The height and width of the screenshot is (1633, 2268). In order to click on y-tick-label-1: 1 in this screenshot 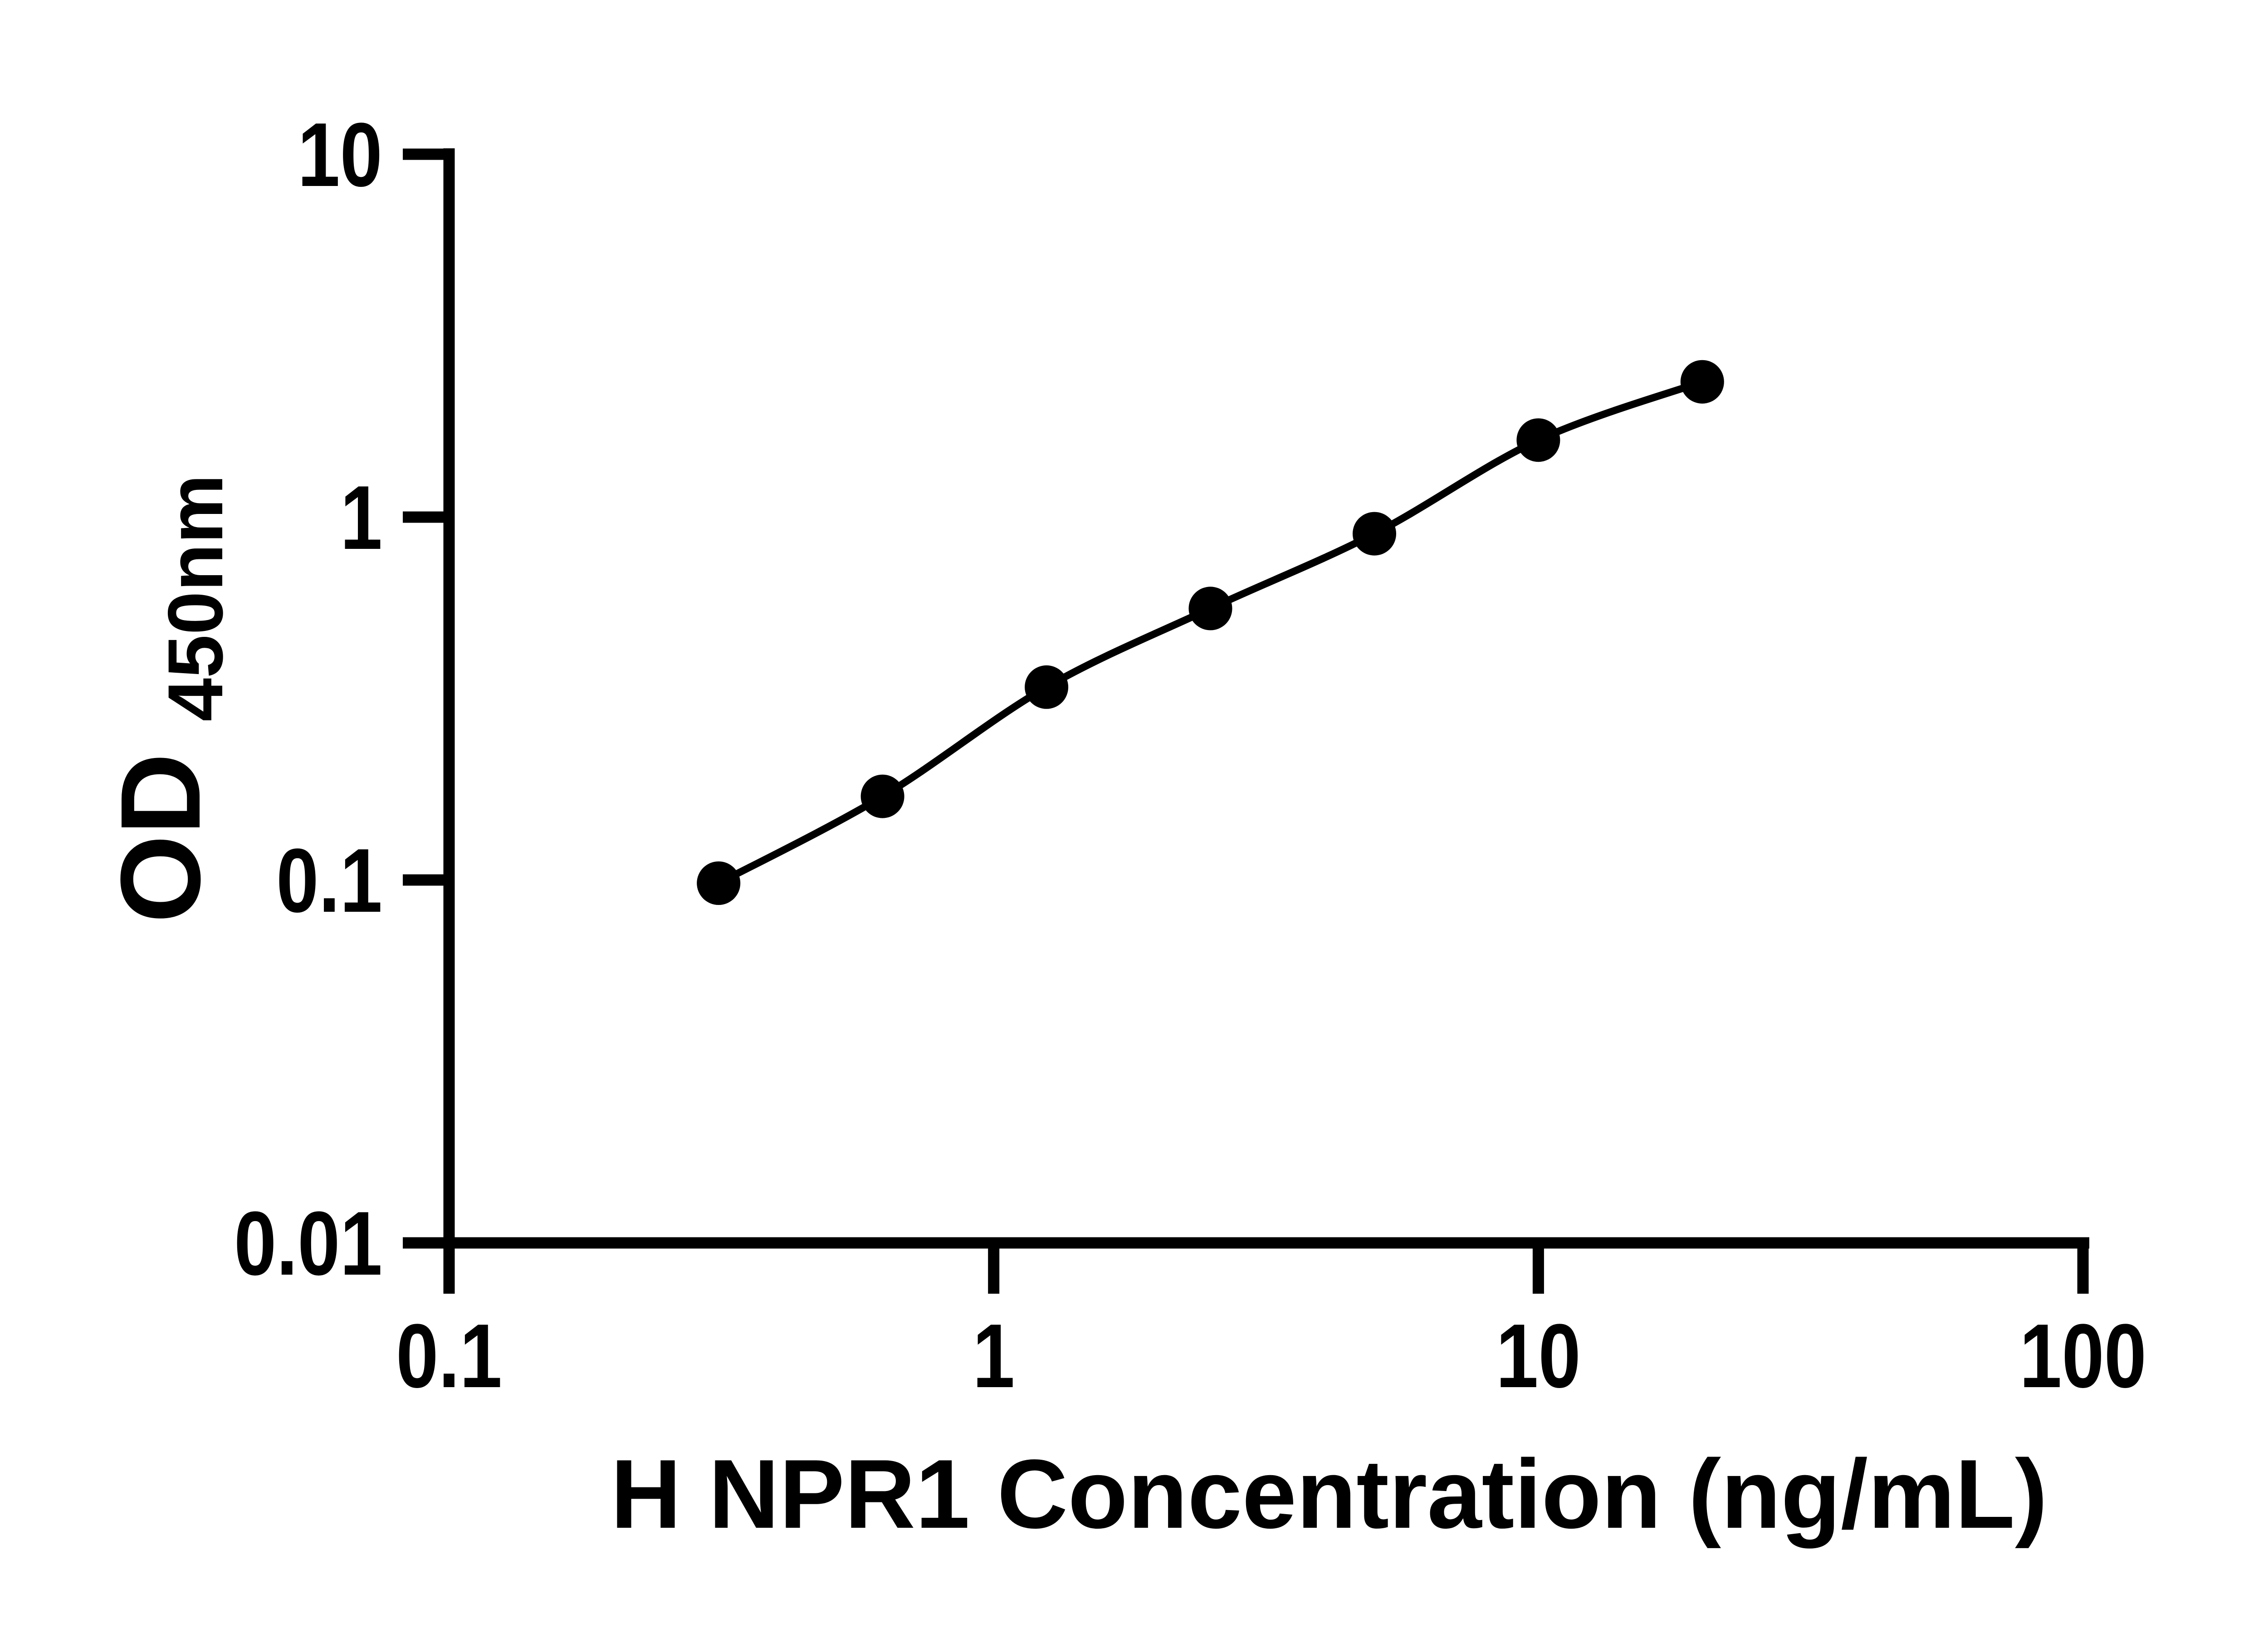, I will do `click(361, 517)`.